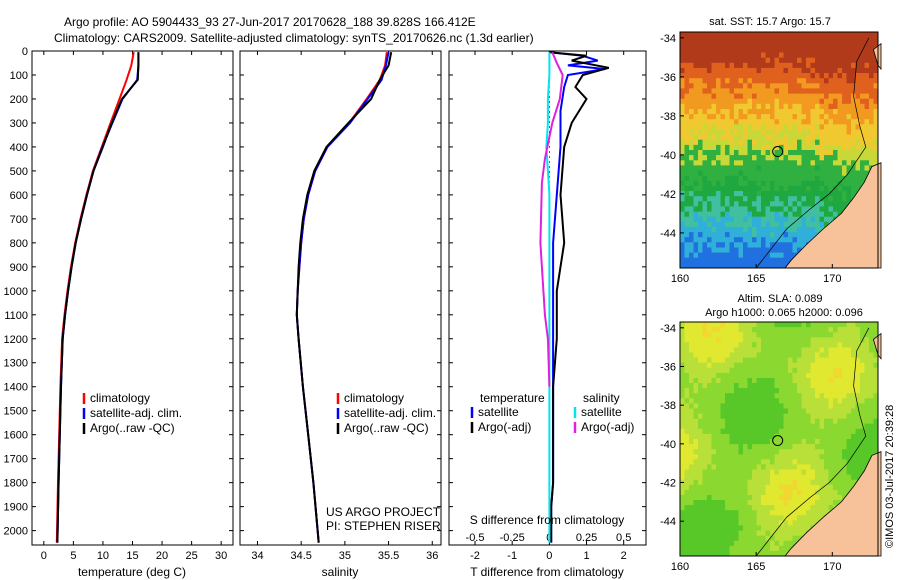  What do you see at coordinates (340, 572) in the screenshot?
I see `x-axis-label: salinity` at bounding box center [340, 572].